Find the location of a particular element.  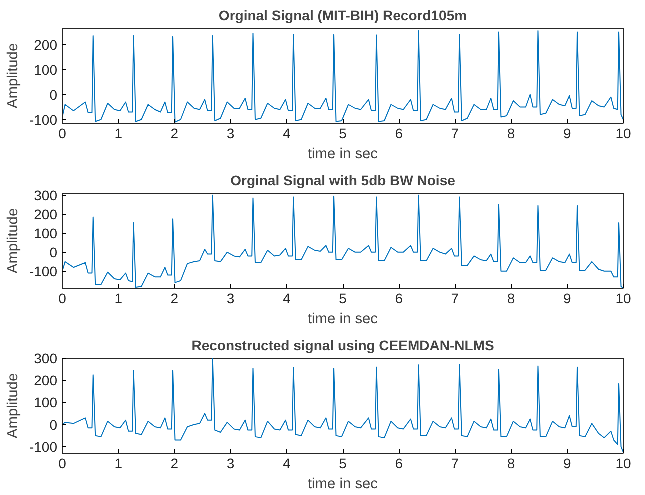

chart-title: Orginal Signal with 5db BW Noise is located at coordinates (343, 180).